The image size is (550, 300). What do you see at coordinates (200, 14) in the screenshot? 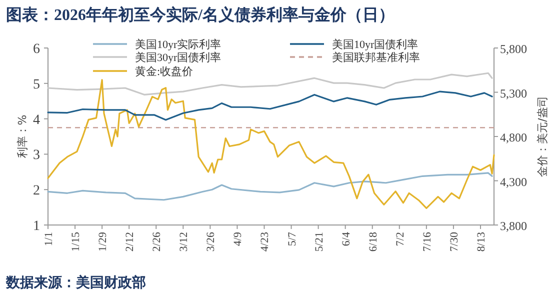
I see `chart-title: 图表：2026年年初至今实际/名义债券利率与金价（日）` at bounding box center [200, 14].